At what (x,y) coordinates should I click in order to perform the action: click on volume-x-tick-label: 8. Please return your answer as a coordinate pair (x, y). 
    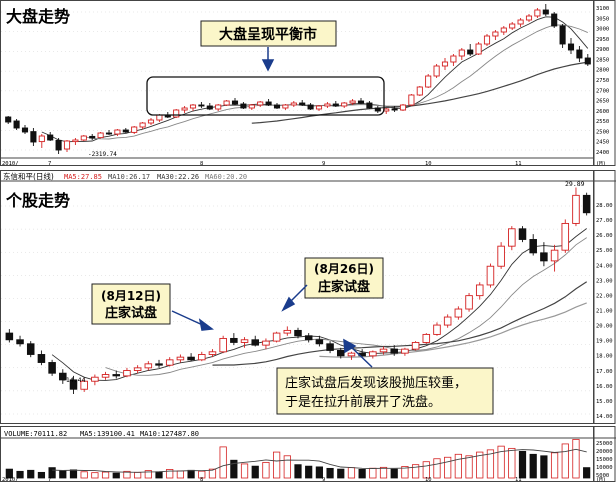
    Looking at the image, I should click on (201, 479).